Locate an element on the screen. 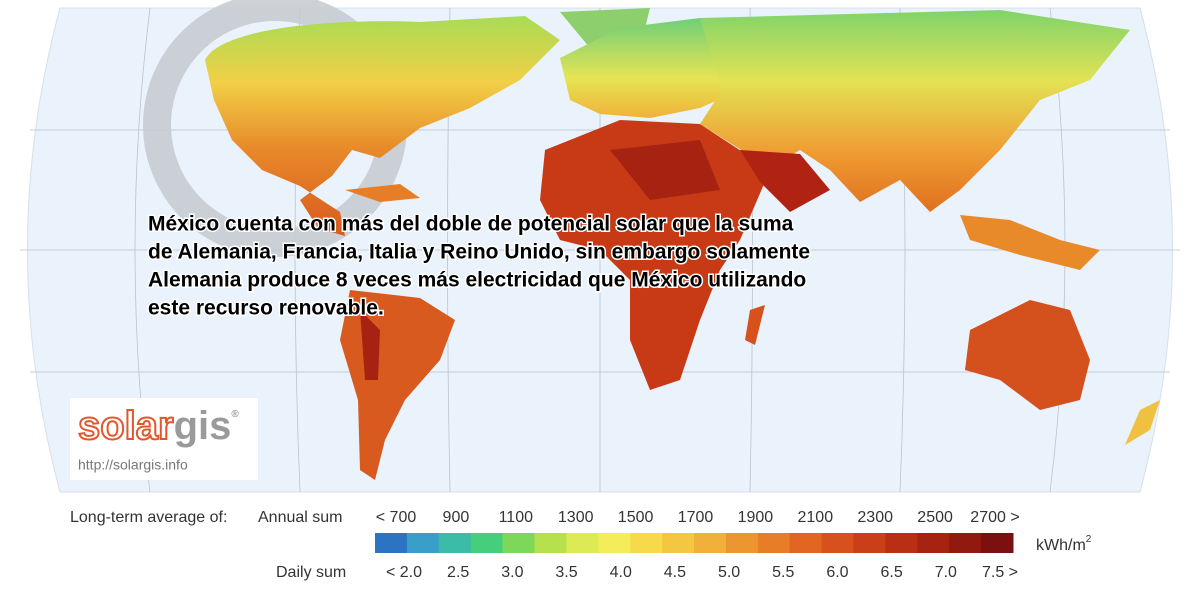 The image size is (1200, 596). logo-box is located at coordinates (164, 439).